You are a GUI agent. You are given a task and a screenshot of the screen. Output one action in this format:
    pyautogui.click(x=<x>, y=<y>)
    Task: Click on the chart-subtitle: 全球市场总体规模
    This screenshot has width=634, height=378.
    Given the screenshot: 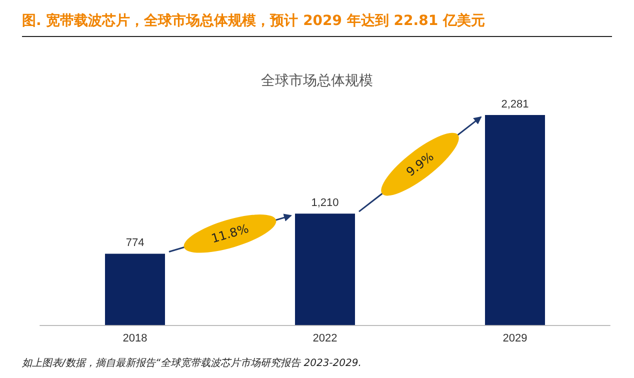 What is the action you would take?
    pyautogui.click(x=317, y=80)
    